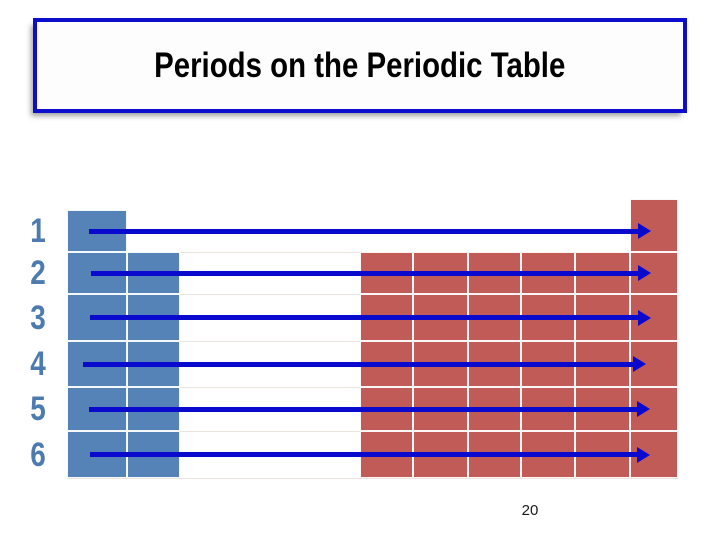 The image size is (720, 540). What do you see at coordinates (38, 409) in the screenshot?
I see `period-label: 5` at bounding box center [38, 409].